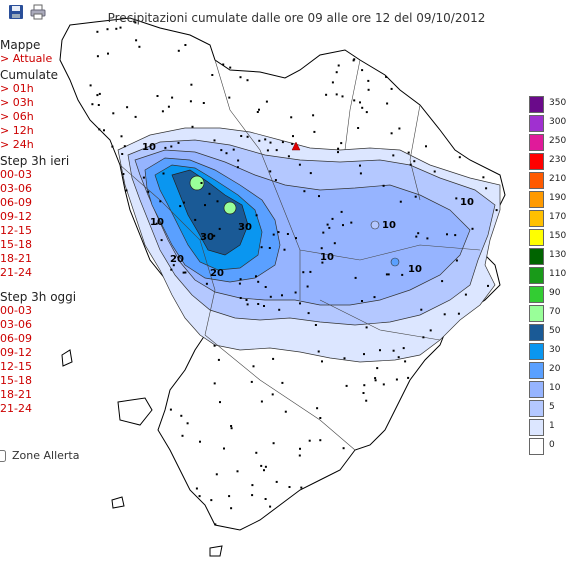  What do you see at coordinates (16, 244) in the screenshot?
I see `menu-item-ieri-15-18: 15-18` at bounding box center [16, 244].